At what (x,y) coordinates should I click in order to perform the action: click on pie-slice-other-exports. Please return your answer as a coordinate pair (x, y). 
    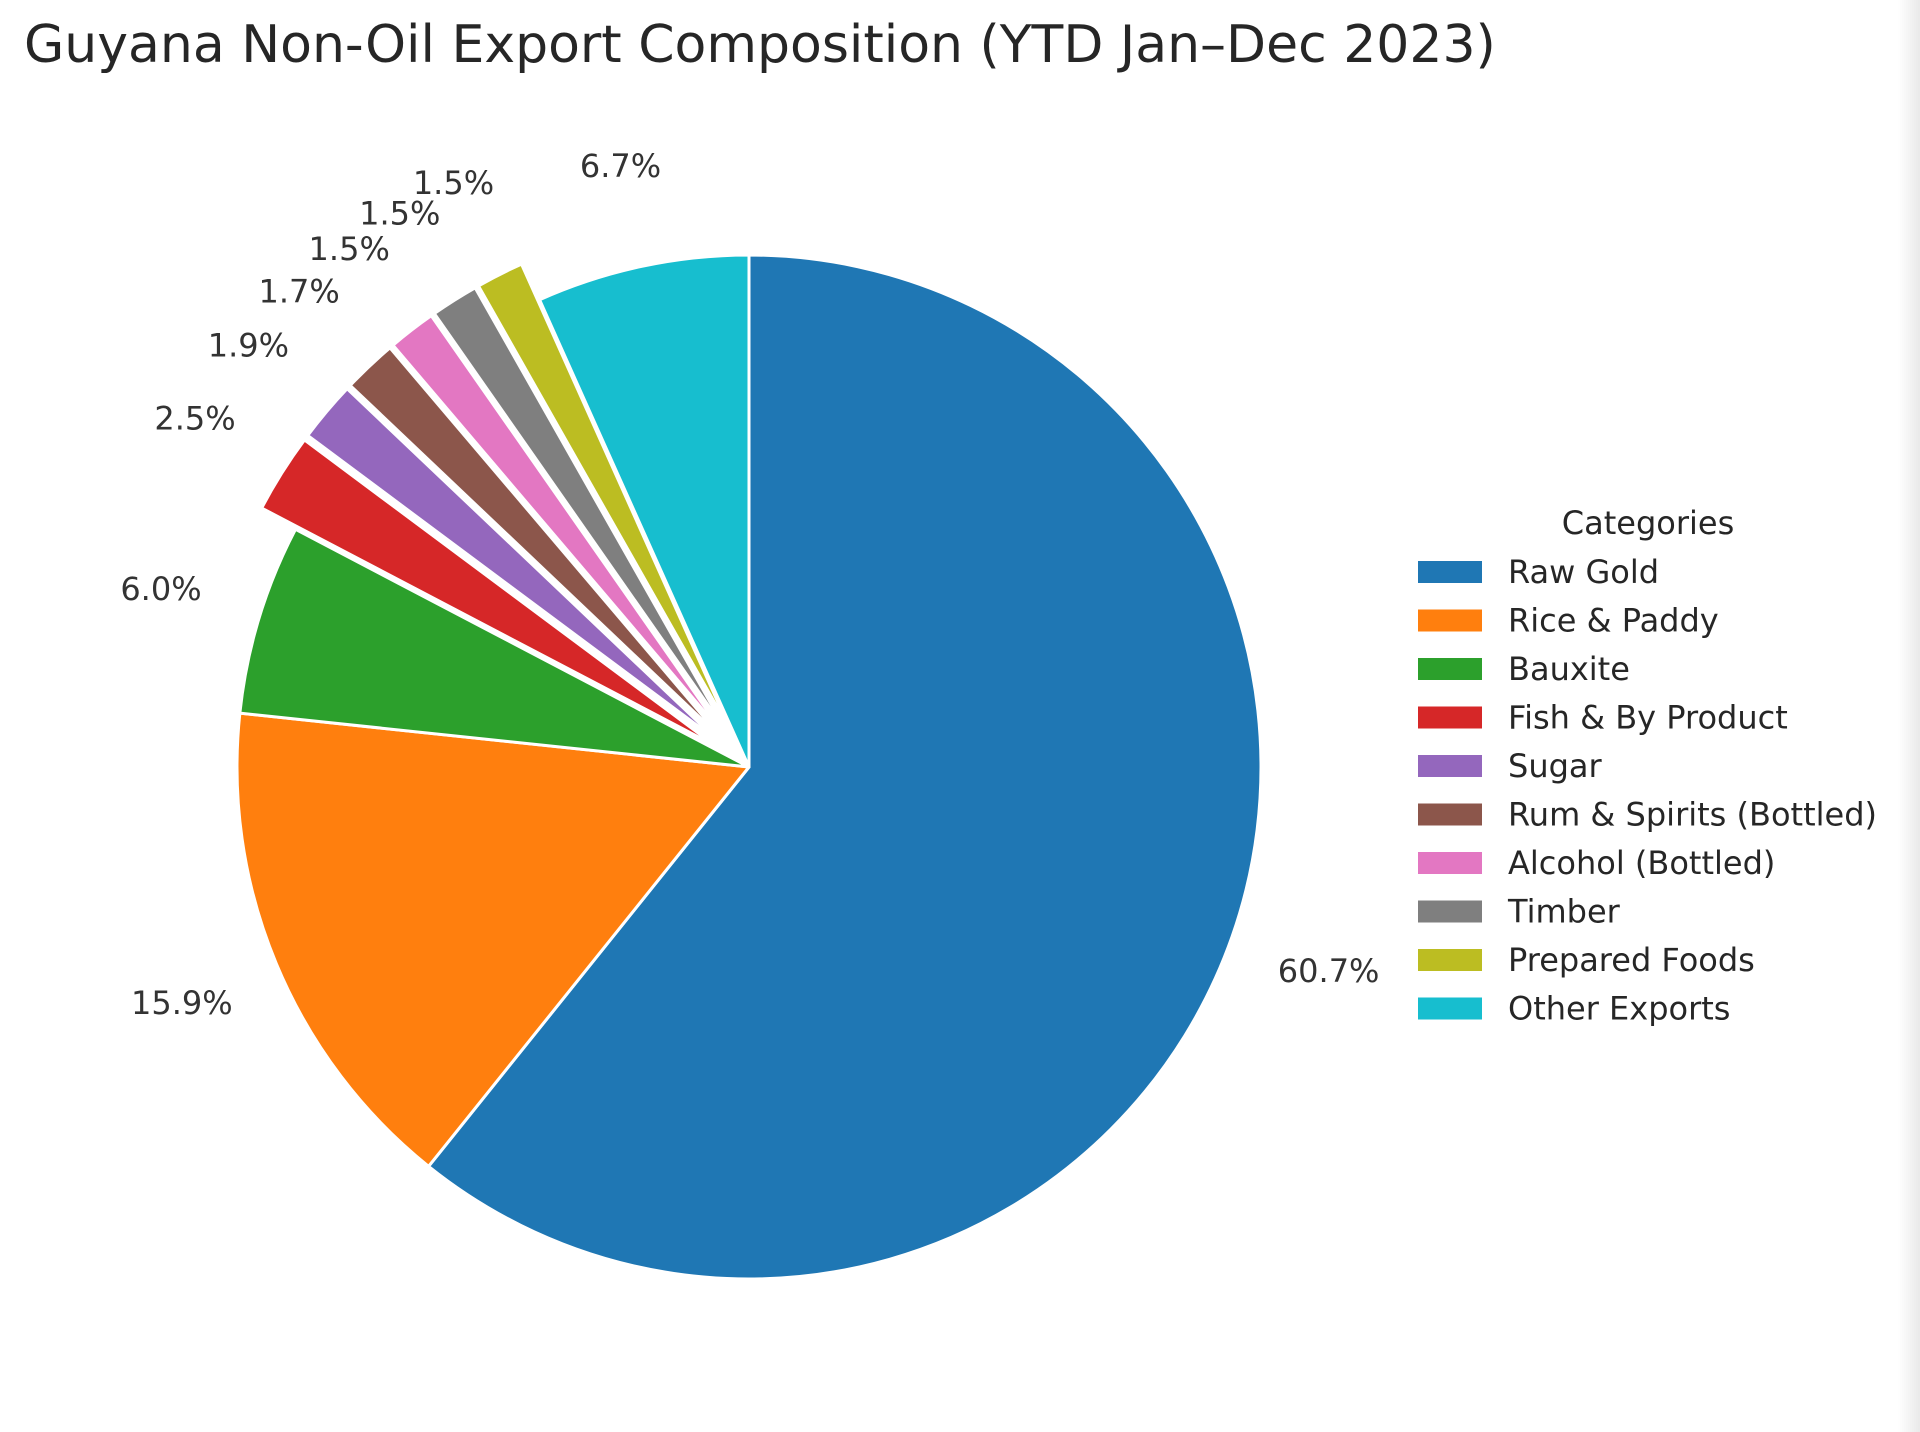
    Looking at the image, I should click on (644, 511).